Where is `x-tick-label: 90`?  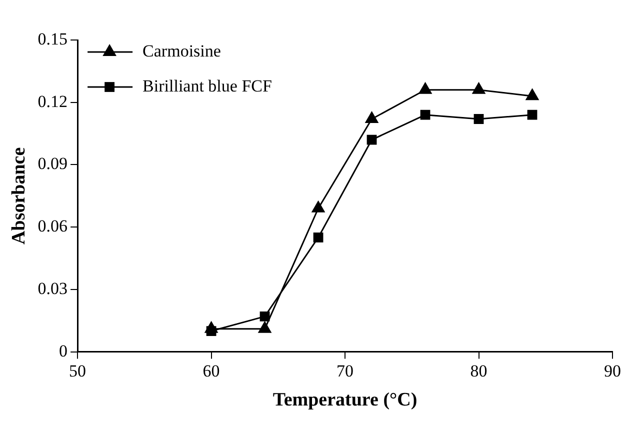
x-tick-label: 90 is located at coordinates (612, 370).